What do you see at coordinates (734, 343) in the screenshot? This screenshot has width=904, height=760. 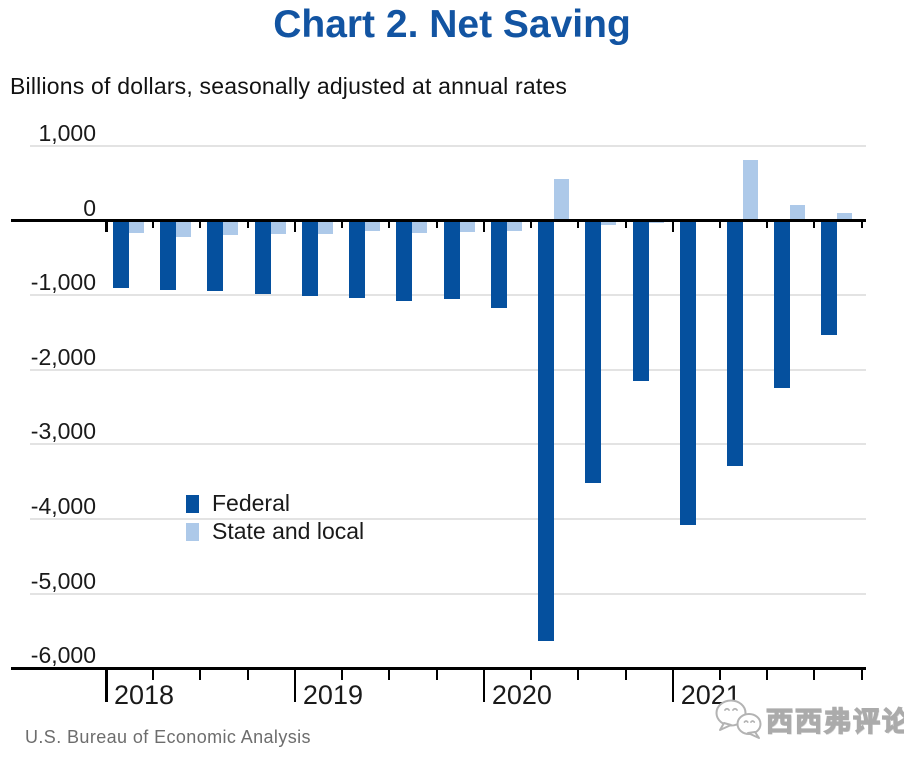 I see `bar-federal-2021-q2` at bounding box center [734, 343].